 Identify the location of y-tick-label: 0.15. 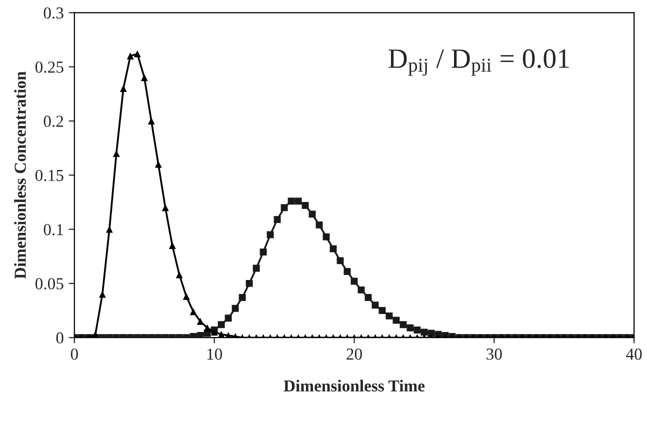
(49, 176).